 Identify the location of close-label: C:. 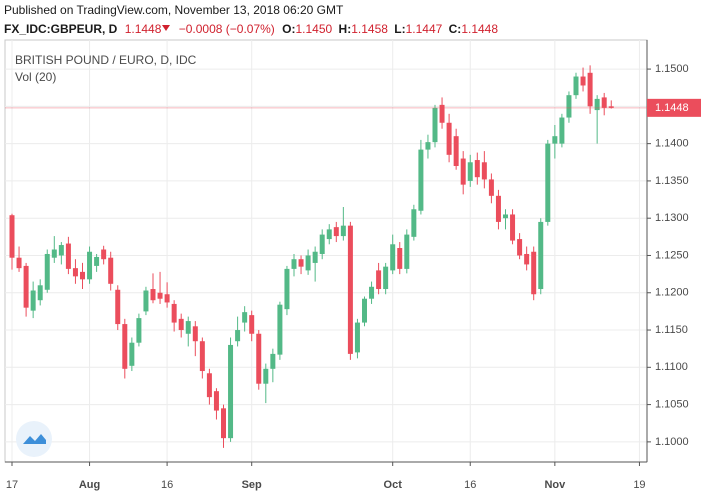
(455, 29).